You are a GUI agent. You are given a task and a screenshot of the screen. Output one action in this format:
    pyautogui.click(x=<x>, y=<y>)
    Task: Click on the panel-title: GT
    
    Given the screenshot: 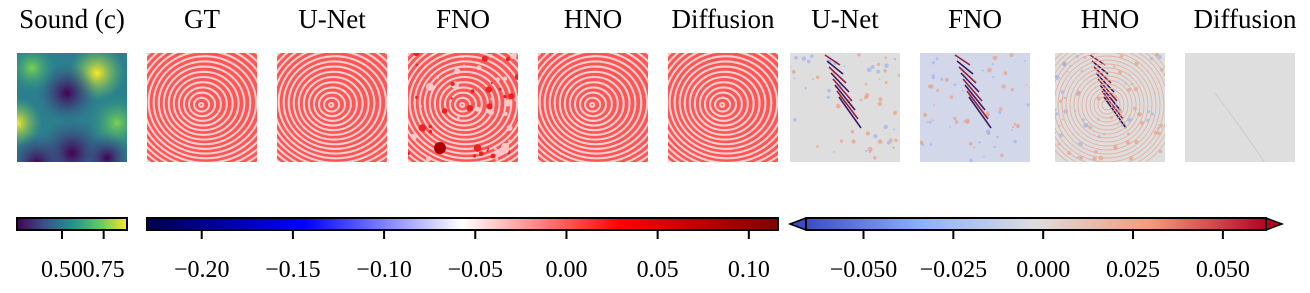 What is the action you would take?
    pyautogui.click(x=202, y=19)
    